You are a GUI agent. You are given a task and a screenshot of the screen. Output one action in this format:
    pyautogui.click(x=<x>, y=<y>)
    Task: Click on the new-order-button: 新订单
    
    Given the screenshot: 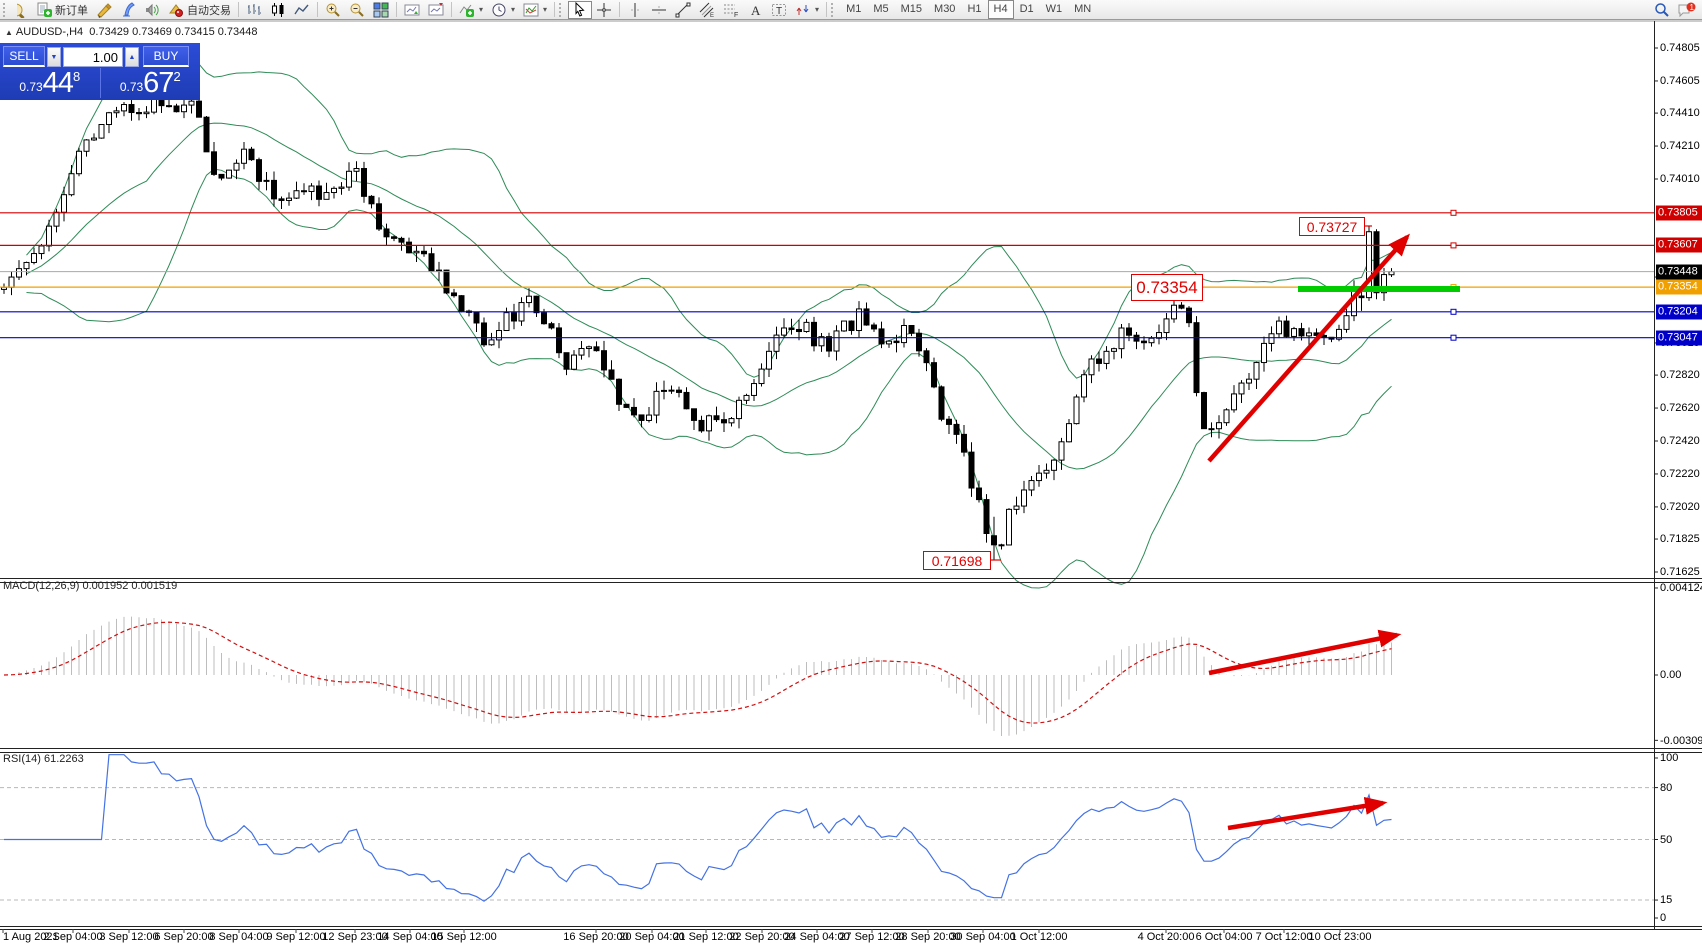 What is the action you would take?
    pyautogui.click(x=62, y=10)
    